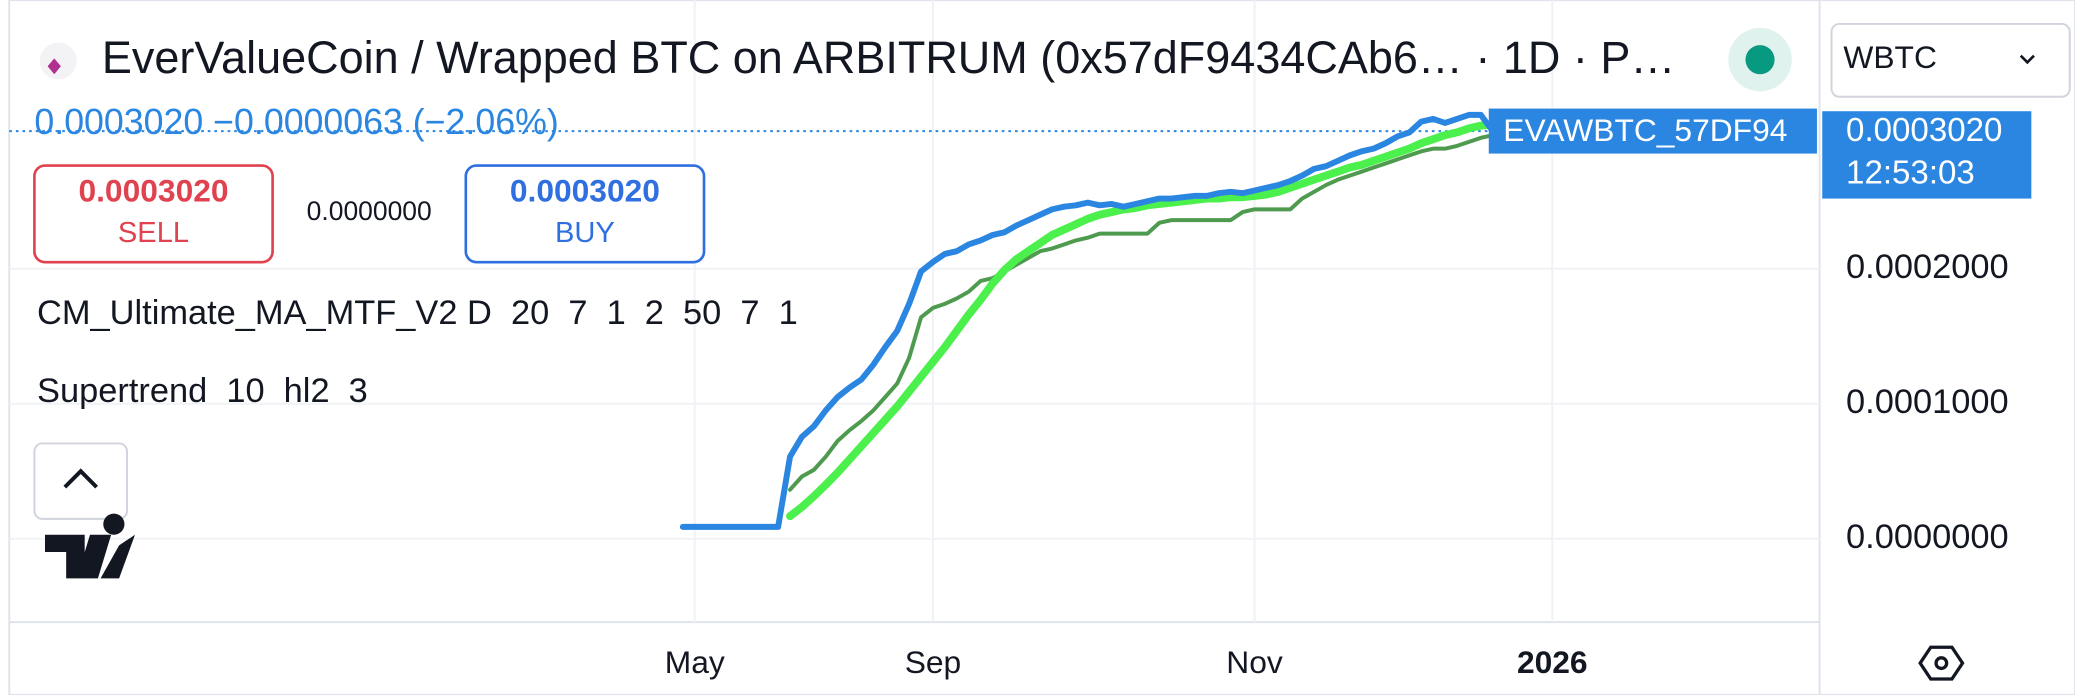 The image size is (2075, 695). Describe the element at coordinates (1889, 57) in the screenshot. I see `symbol-dropdown-label: WBTC` at that location.